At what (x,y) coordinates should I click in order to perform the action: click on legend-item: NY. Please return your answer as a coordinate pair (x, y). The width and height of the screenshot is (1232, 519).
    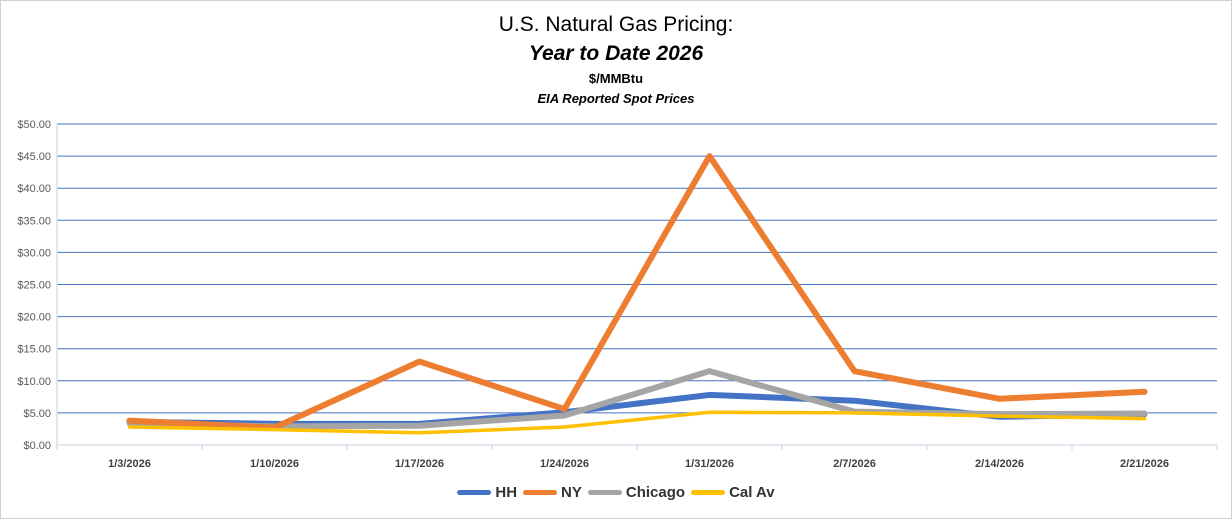
    Looking at the image, I should click on (552, 492).